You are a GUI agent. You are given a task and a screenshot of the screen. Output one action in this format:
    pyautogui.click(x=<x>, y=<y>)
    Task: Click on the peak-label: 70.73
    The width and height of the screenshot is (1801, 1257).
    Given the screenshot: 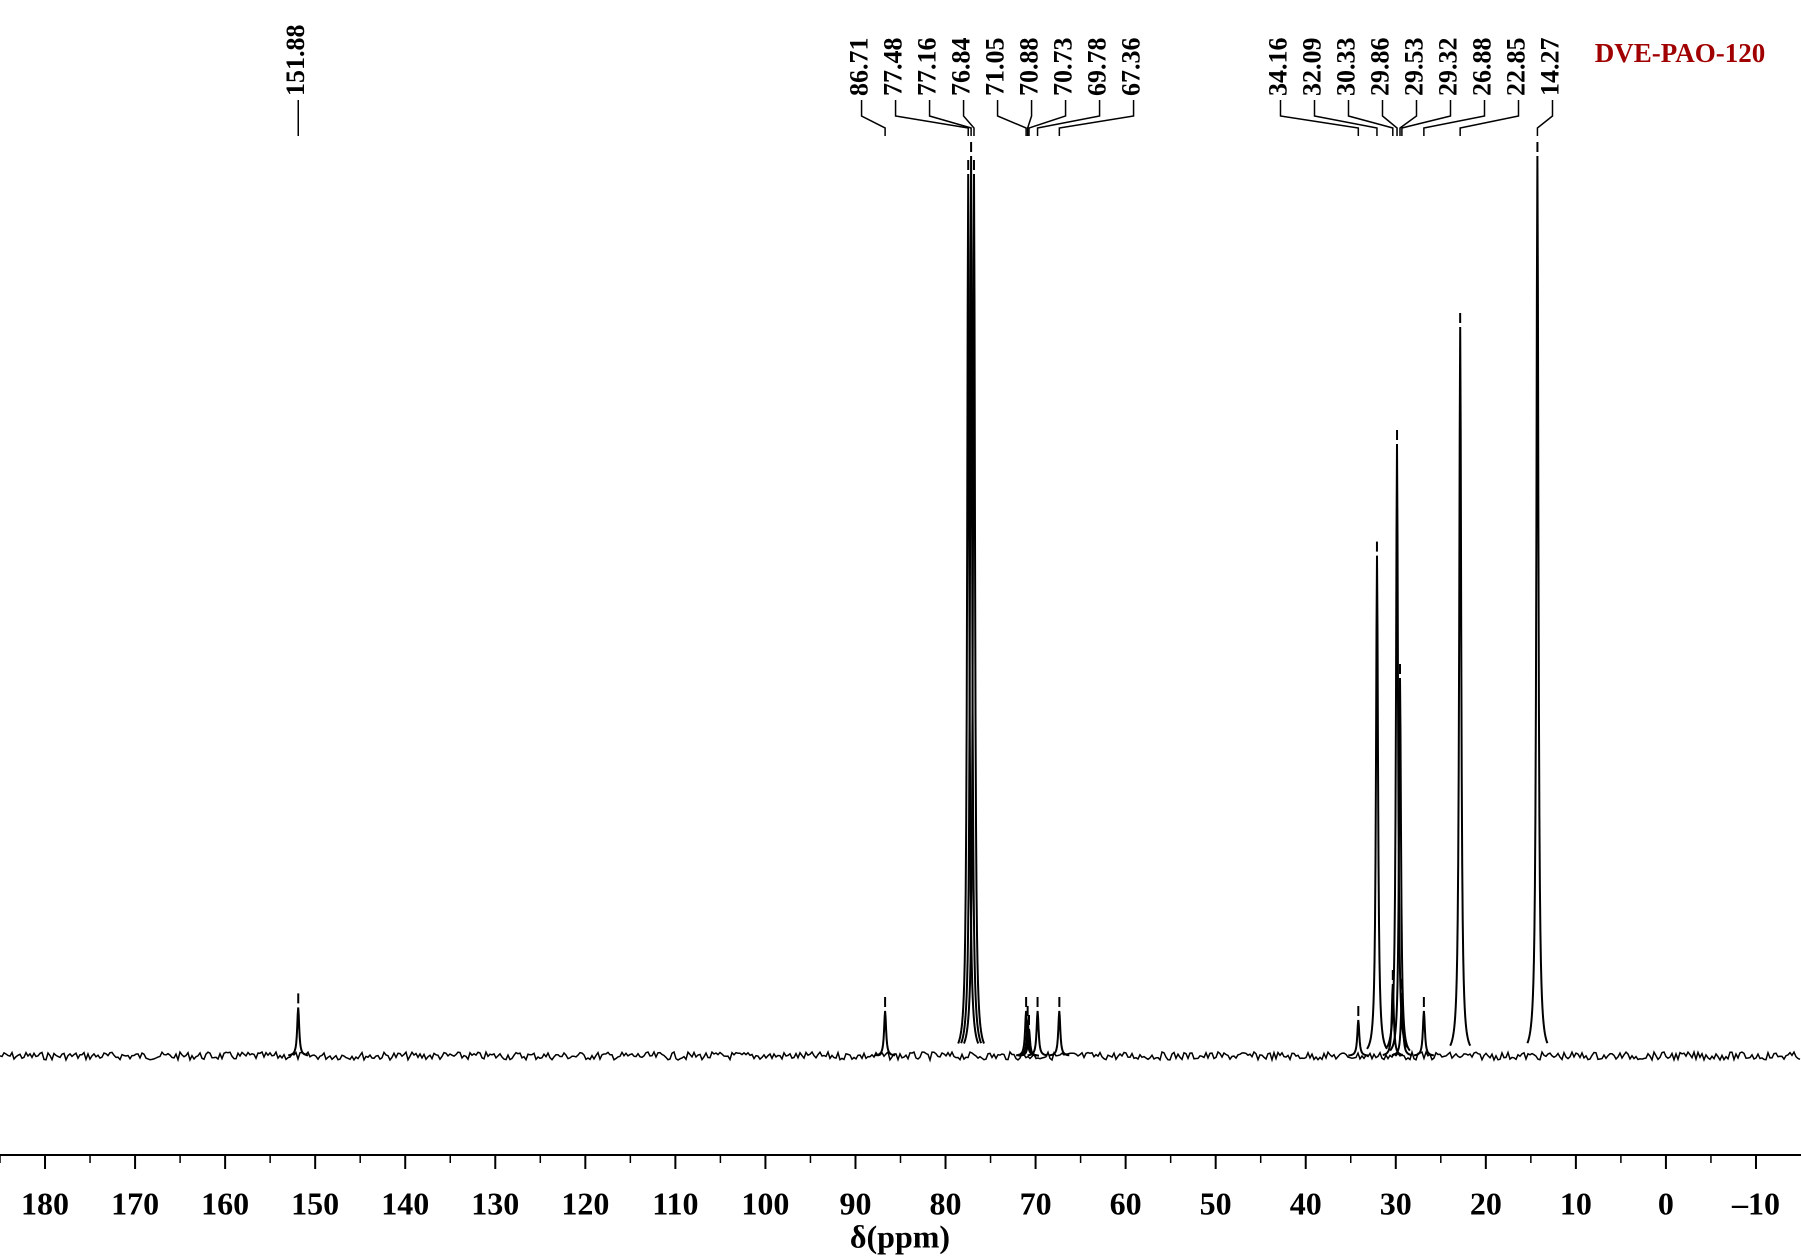 What is the action you would take?
    pyautogui.click(x=1063, y=67)
    